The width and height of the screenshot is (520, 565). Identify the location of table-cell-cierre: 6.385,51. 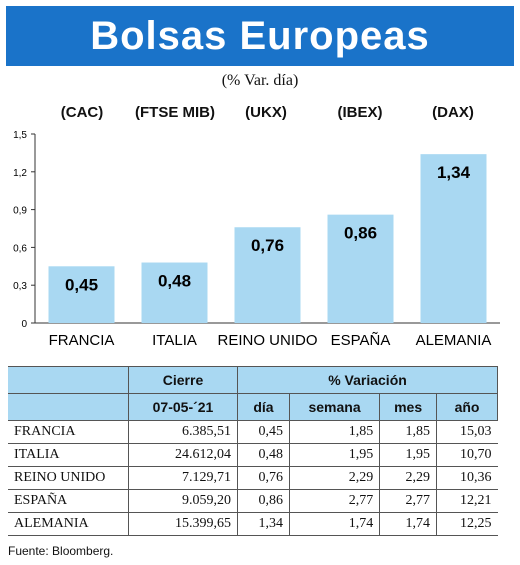
(183, 432).